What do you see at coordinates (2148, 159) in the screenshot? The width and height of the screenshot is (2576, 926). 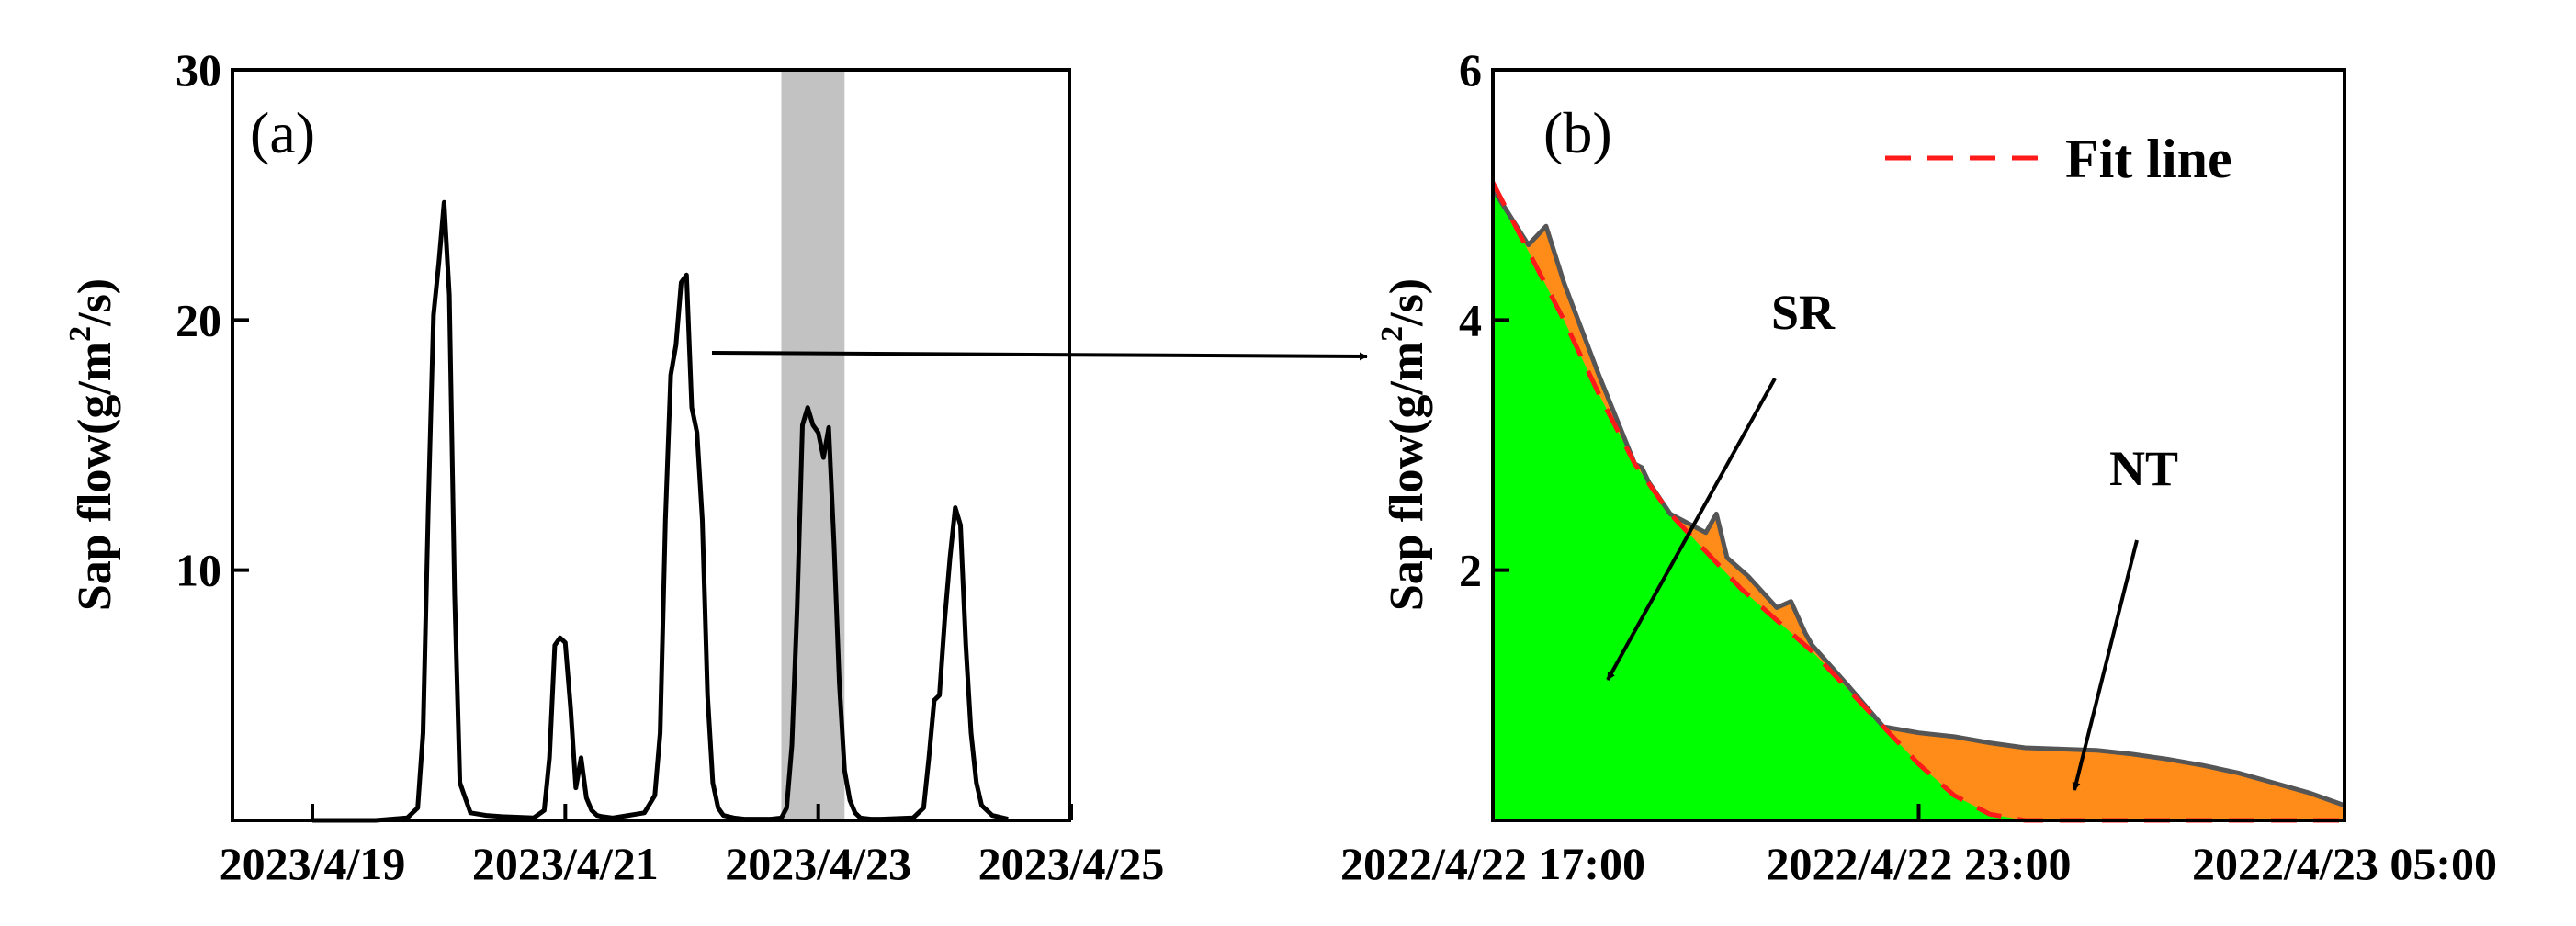 I see `legend-fit-line-label: Fit line` at bounding box center [2148, 159].